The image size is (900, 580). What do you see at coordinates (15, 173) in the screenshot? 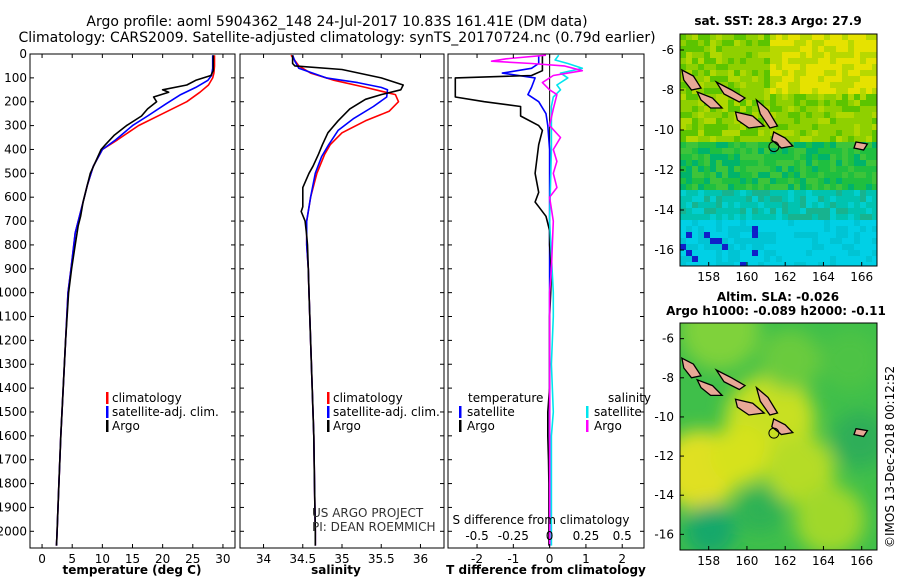
I see `y-tick-label: 500` at bounding box center [15, 173].